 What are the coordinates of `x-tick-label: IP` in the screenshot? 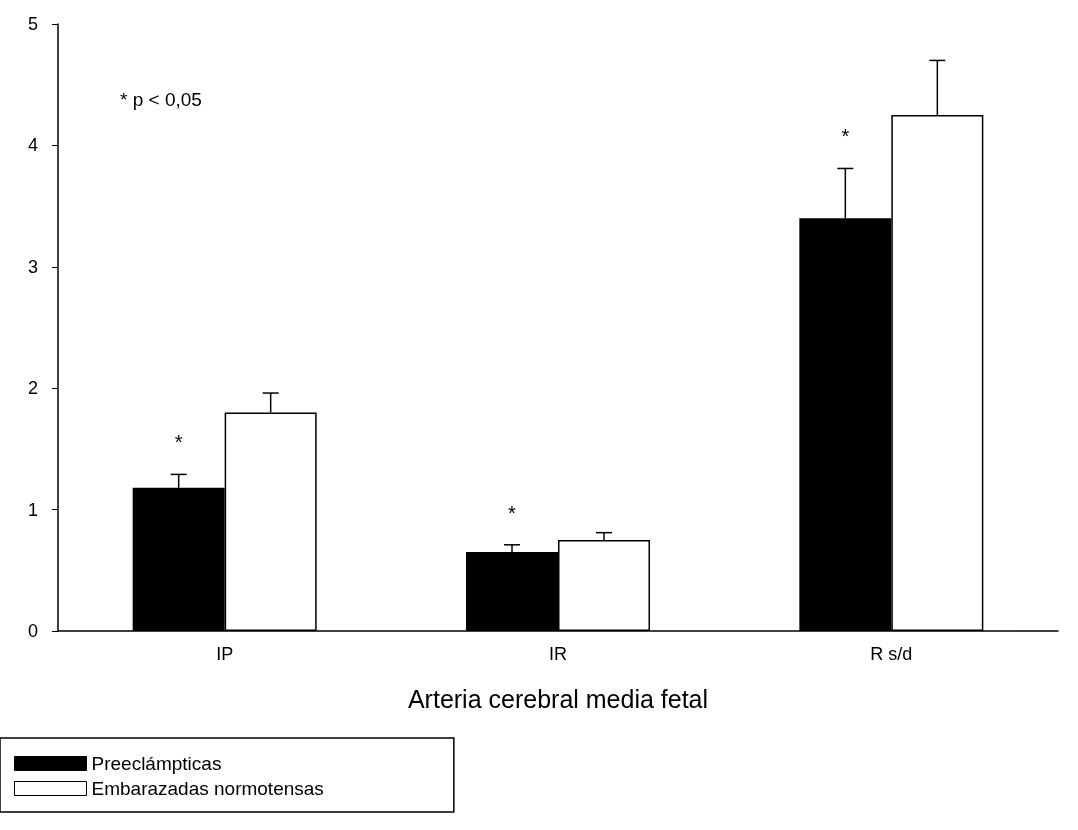 It's located at (225, 654).